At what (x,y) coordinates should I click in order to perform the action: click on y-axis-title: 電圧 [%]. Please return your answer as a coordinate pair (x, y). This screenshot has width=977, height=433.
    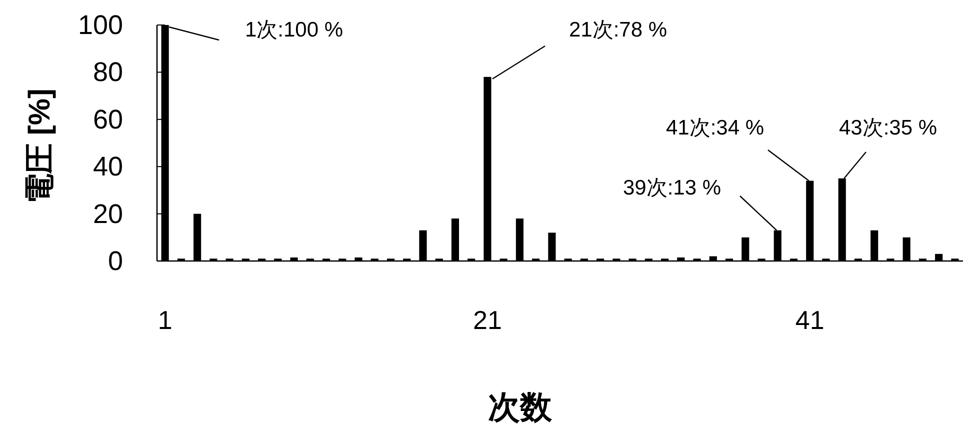
    Looking at the image, I should click on (40, 146).